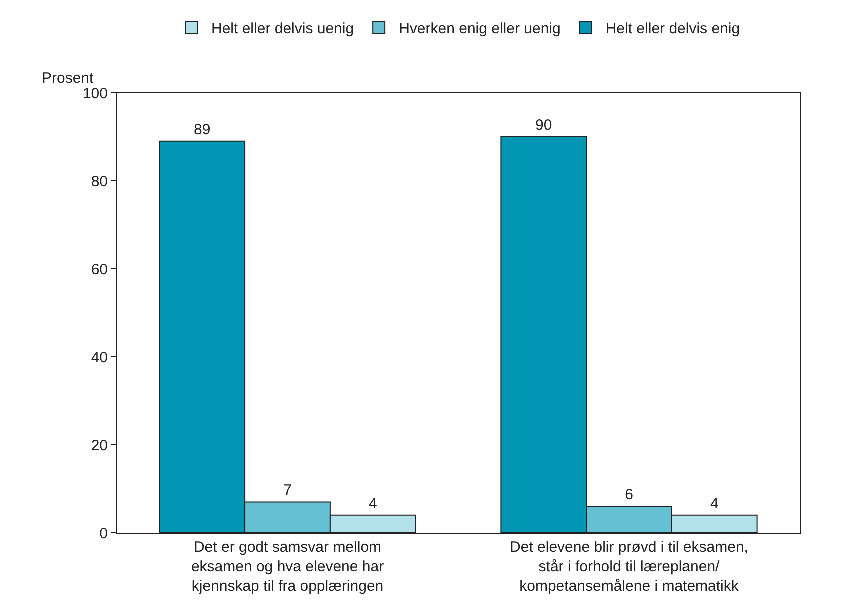 The width and height of the screenshot is (853, 607). I want to click on legend-label: Helt eller delvis uenig, so click(283, 29).